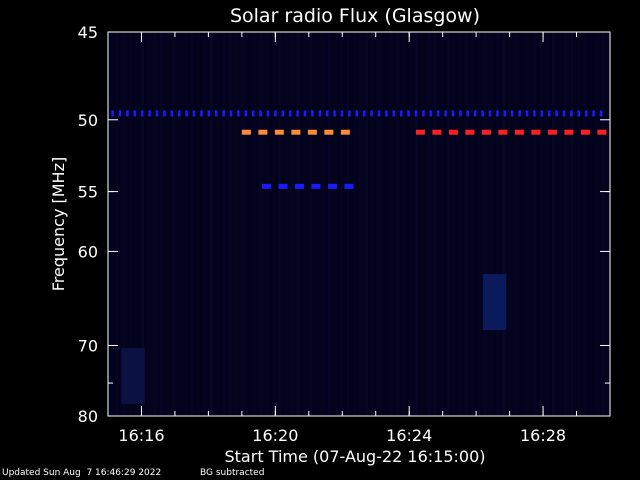  Describe the element at coordinates (88, 251) in the screenshot. I see `y-tick-label: 60` at that location.